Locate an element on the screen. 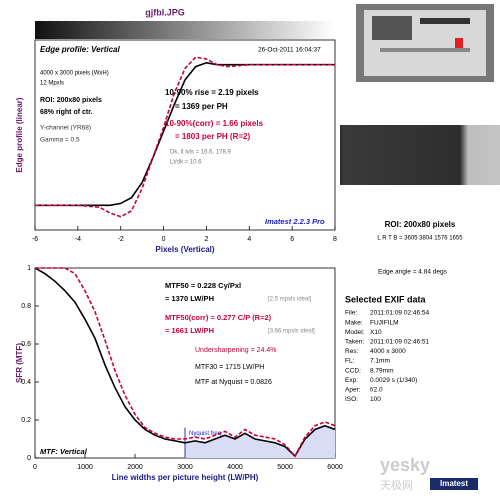 This screenshot has height=500, width=500. exif-title: Selected EXIF data is located at coordinates (386, 299).